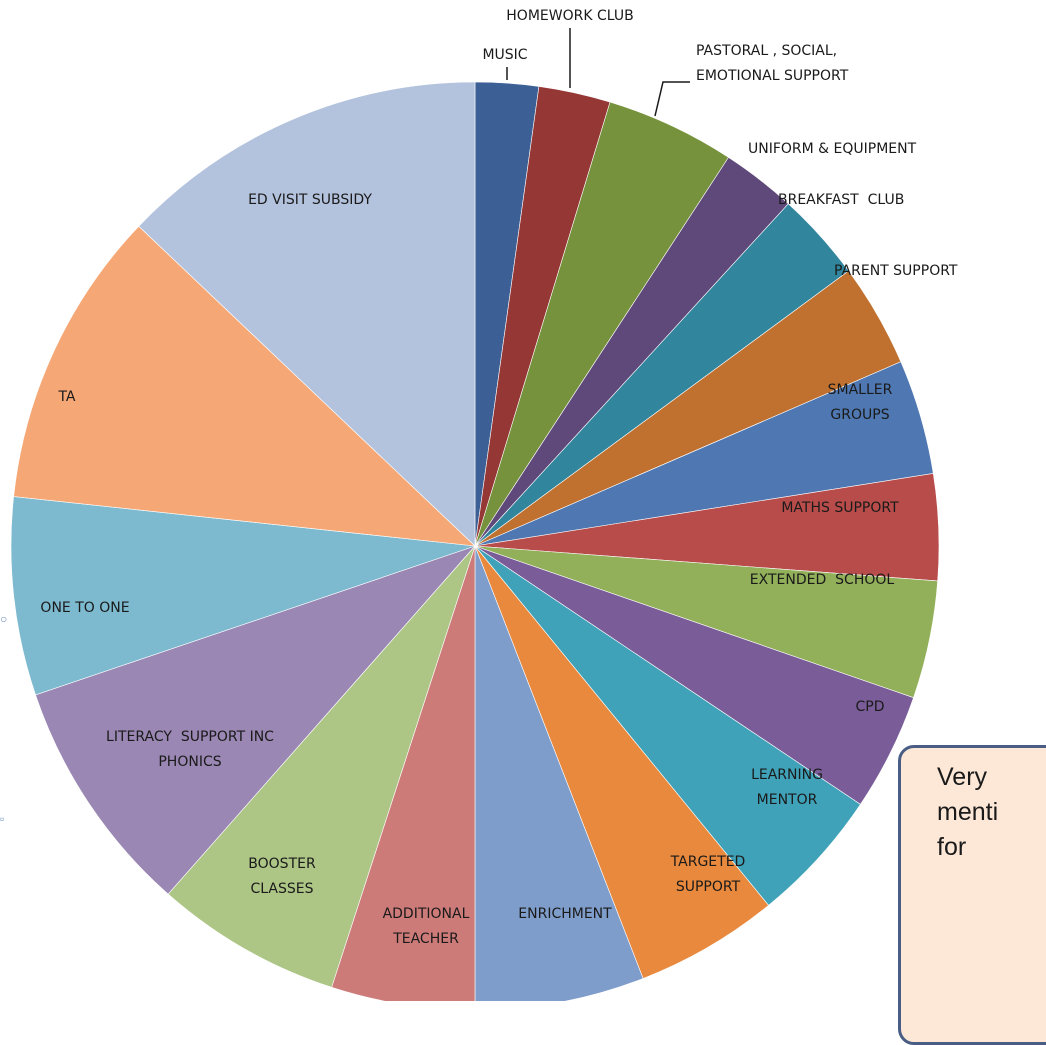 This screenshot has height=1045, width=1046. I want to click on callout-text: Very menti for, so click(968, 812).